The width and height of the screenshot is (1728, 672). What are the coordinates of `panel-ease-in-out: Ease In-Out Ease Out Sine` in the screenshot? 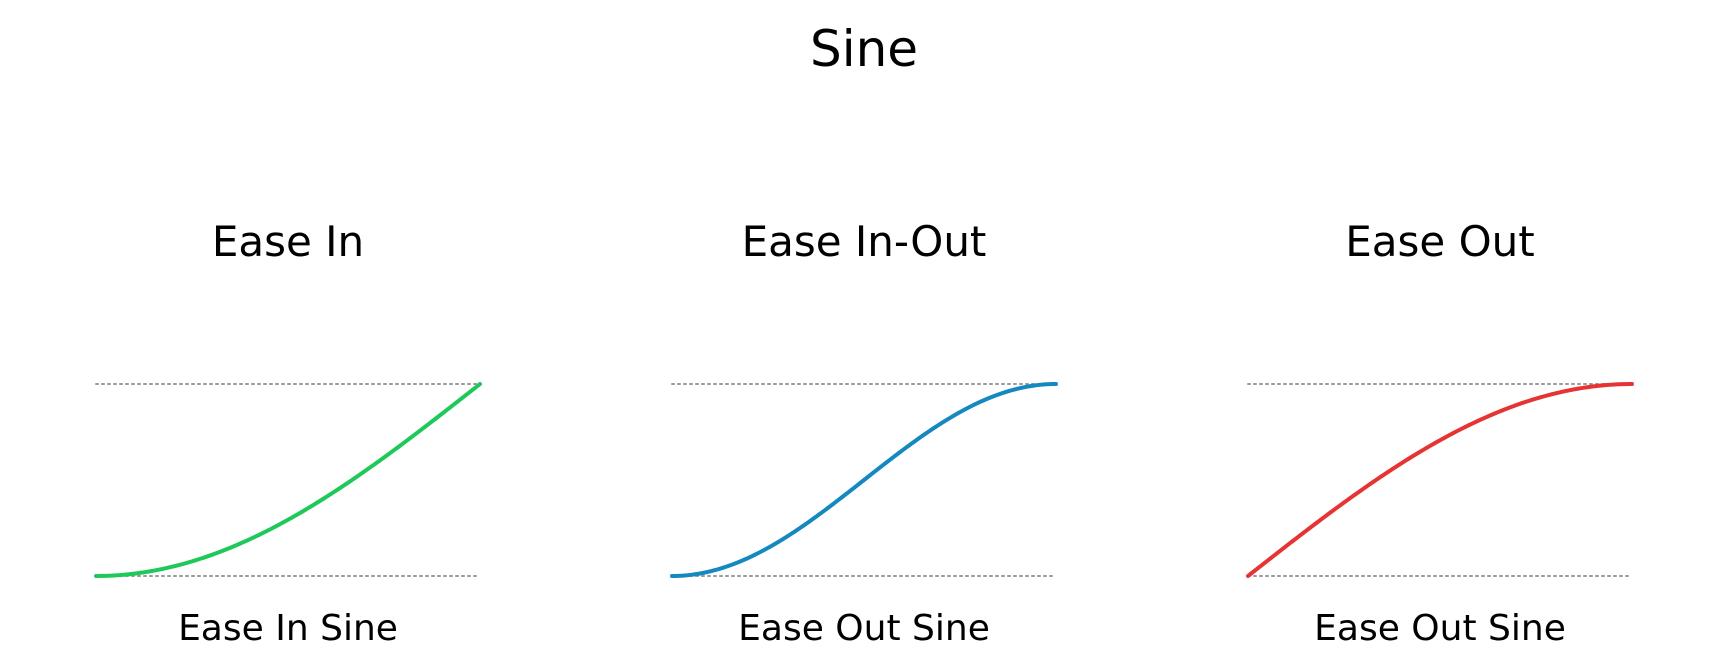 It's located at (864, 433).